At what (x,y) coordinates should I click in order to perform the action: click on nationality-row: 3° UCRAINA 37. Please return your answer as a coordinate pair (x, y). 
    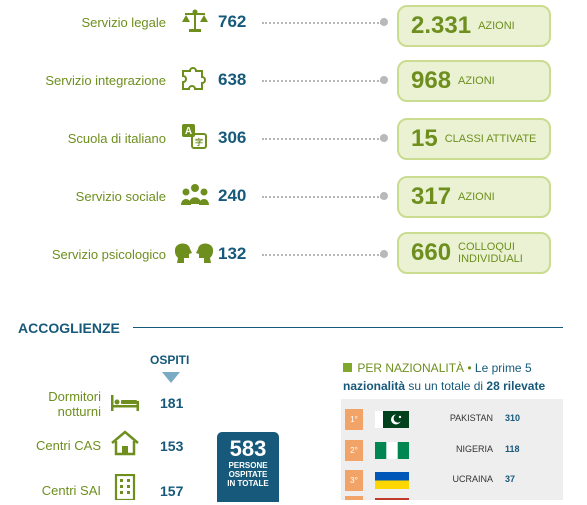
    Looking at the image, I should click on (454, 480).